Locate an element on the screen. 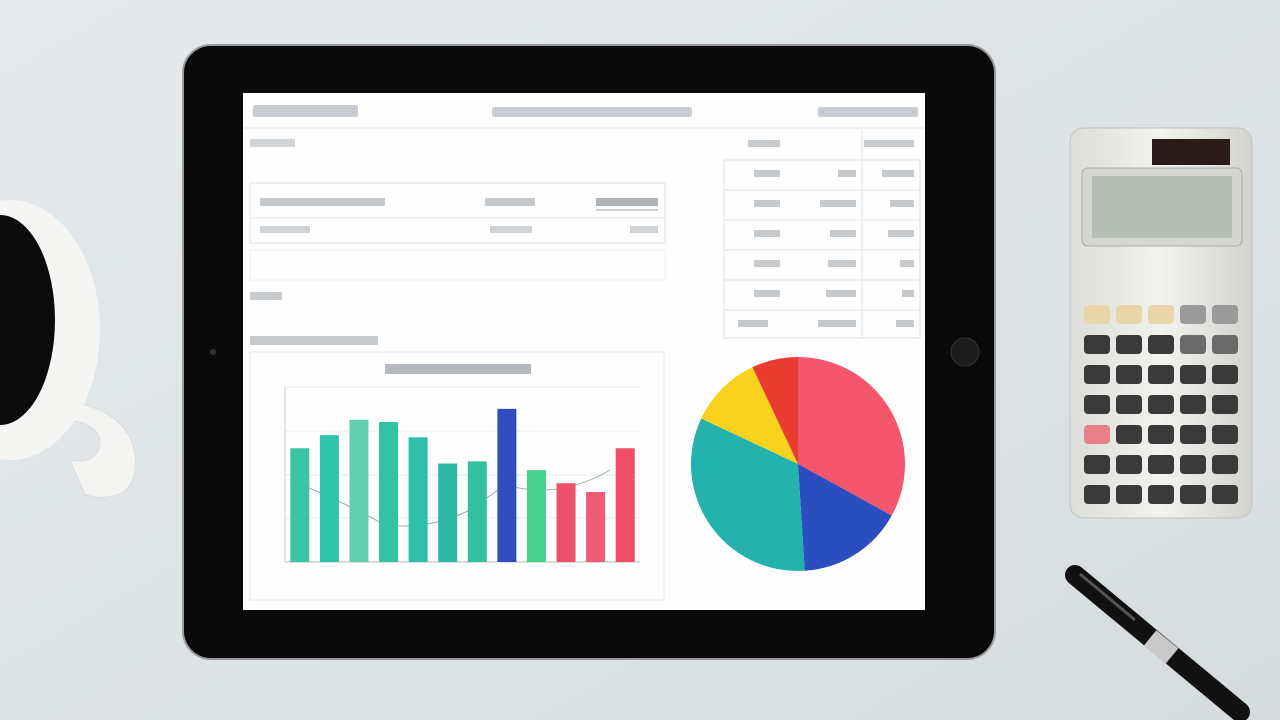 The height and width of the screenshot is (720, 1280). pen is located at coordinates (1157, 642).